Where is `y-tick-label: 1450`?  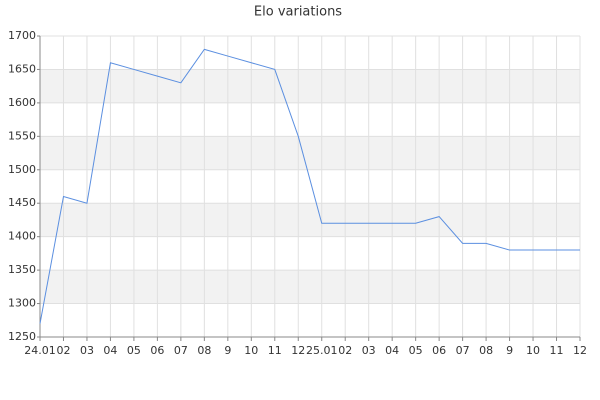
y-tick-label: 1450 is located at coordinates (22, 202).